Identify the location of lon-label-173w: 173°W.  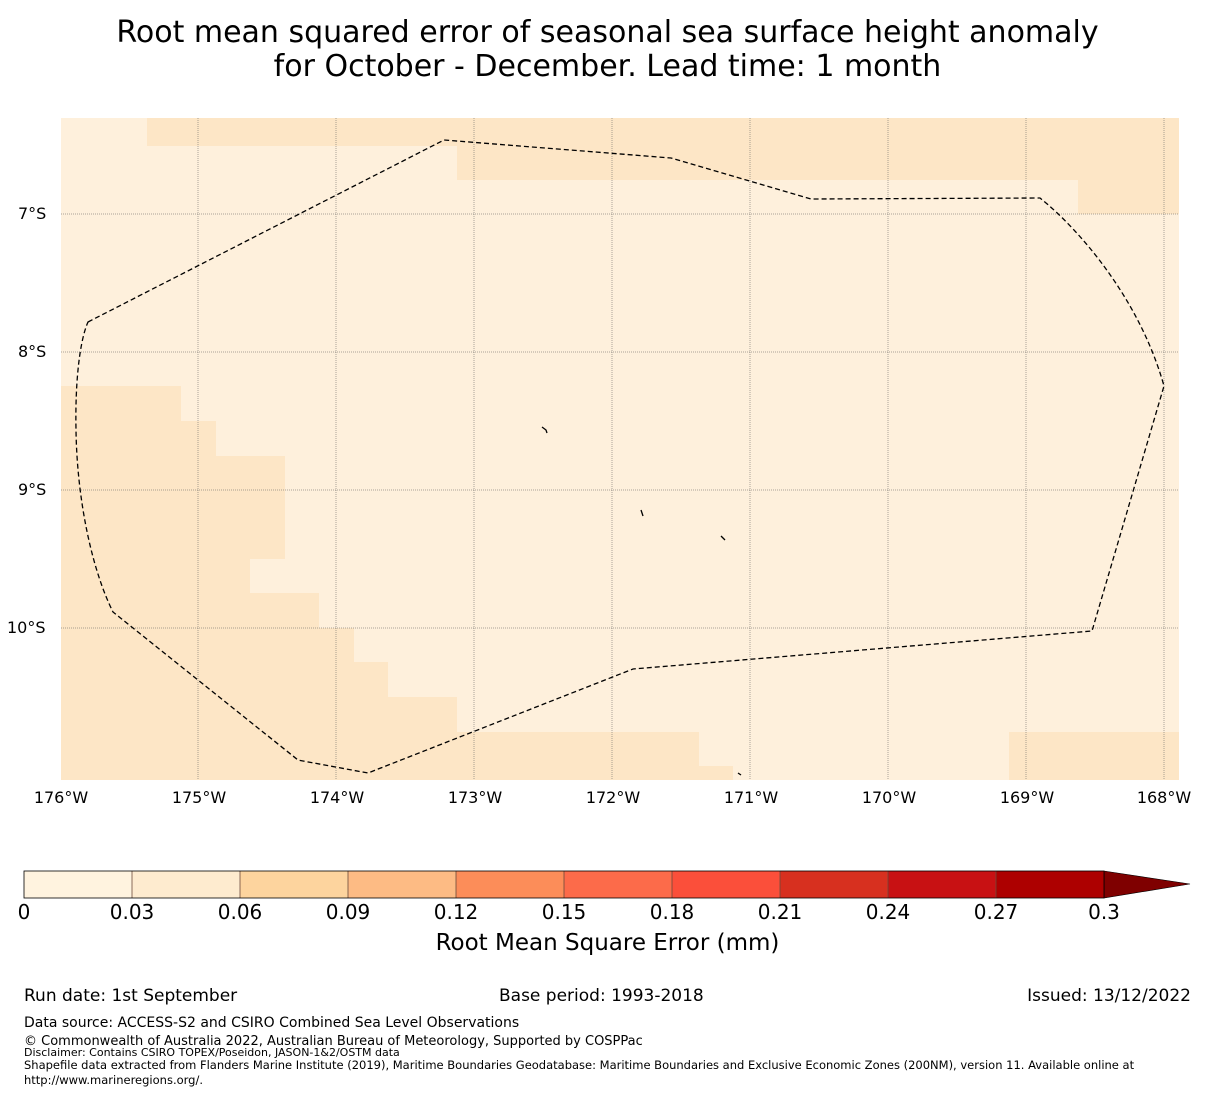
(475, 797).